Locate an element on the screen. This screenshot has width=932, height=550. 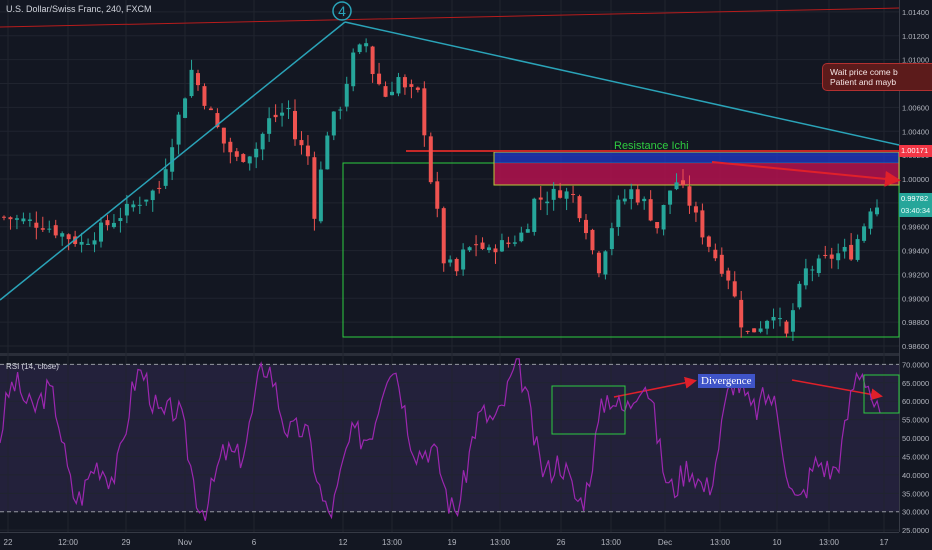
symbol-title: U.S. Dollar/Swiss Franc, 240, FXCM is located at coordinates (79, 9).